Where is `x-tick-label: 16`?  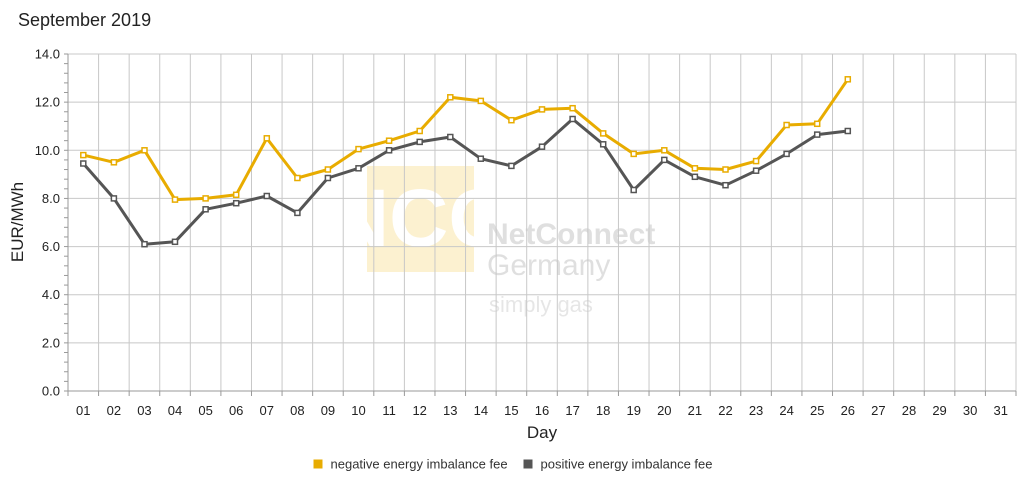 x-tick-label: 16 is located at coordinates (542, 410).